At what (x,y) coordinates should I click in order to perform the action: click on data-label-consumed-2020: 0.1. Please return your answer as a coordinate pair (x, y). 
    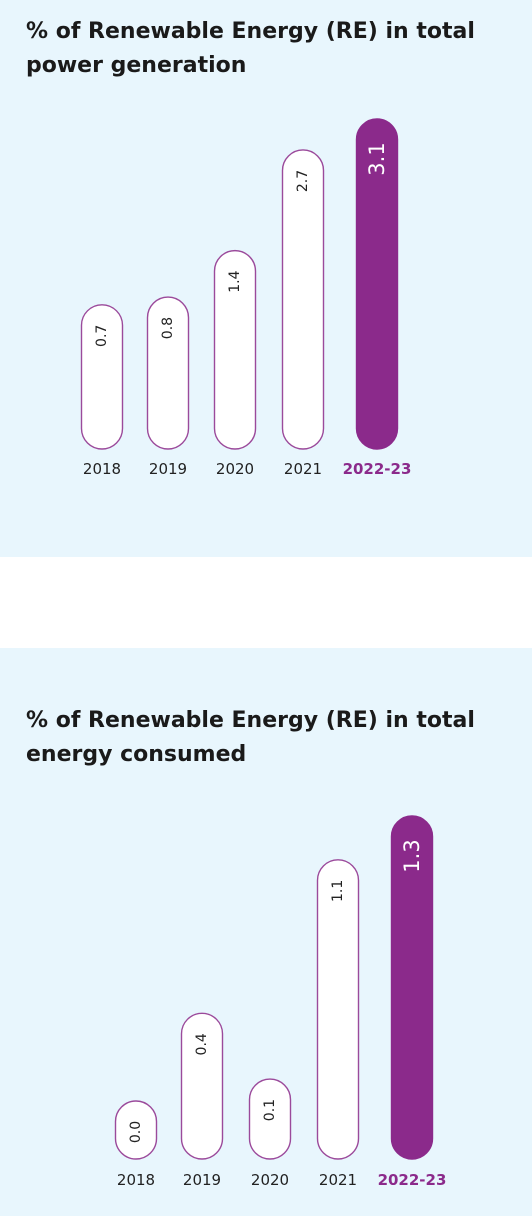
    Looking at the image, I should click on (270, 1110).